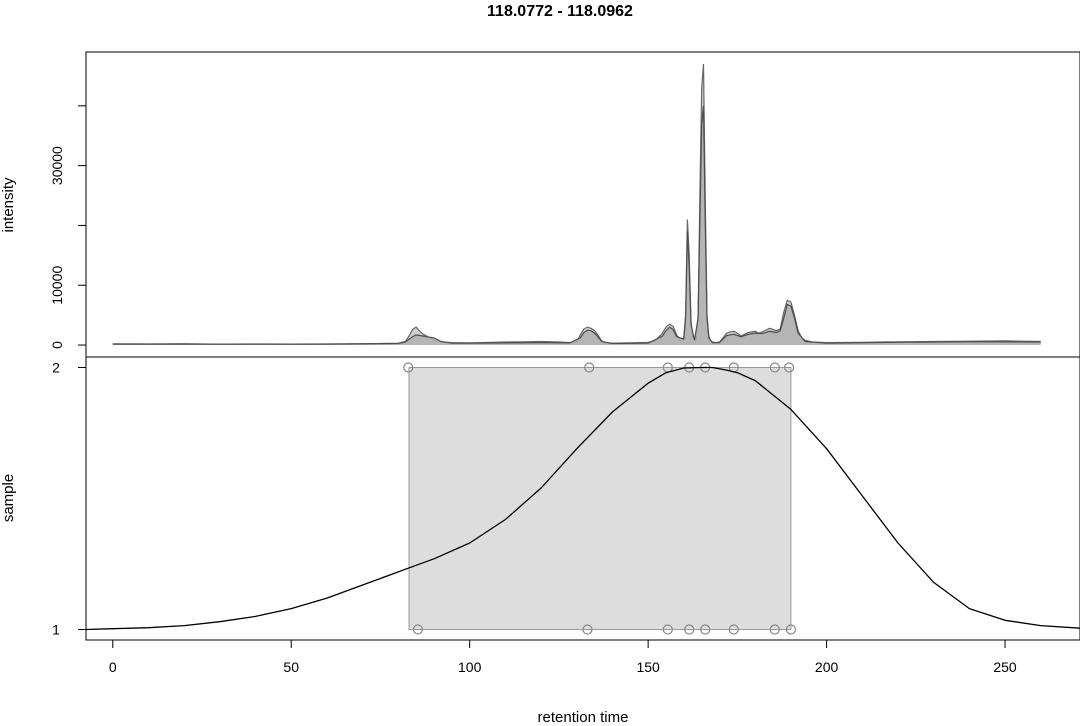  Describe the element at coordinates (563, 657) in the screenshot. I see `x-axis: 0 50 100 150 200 250` at that location.